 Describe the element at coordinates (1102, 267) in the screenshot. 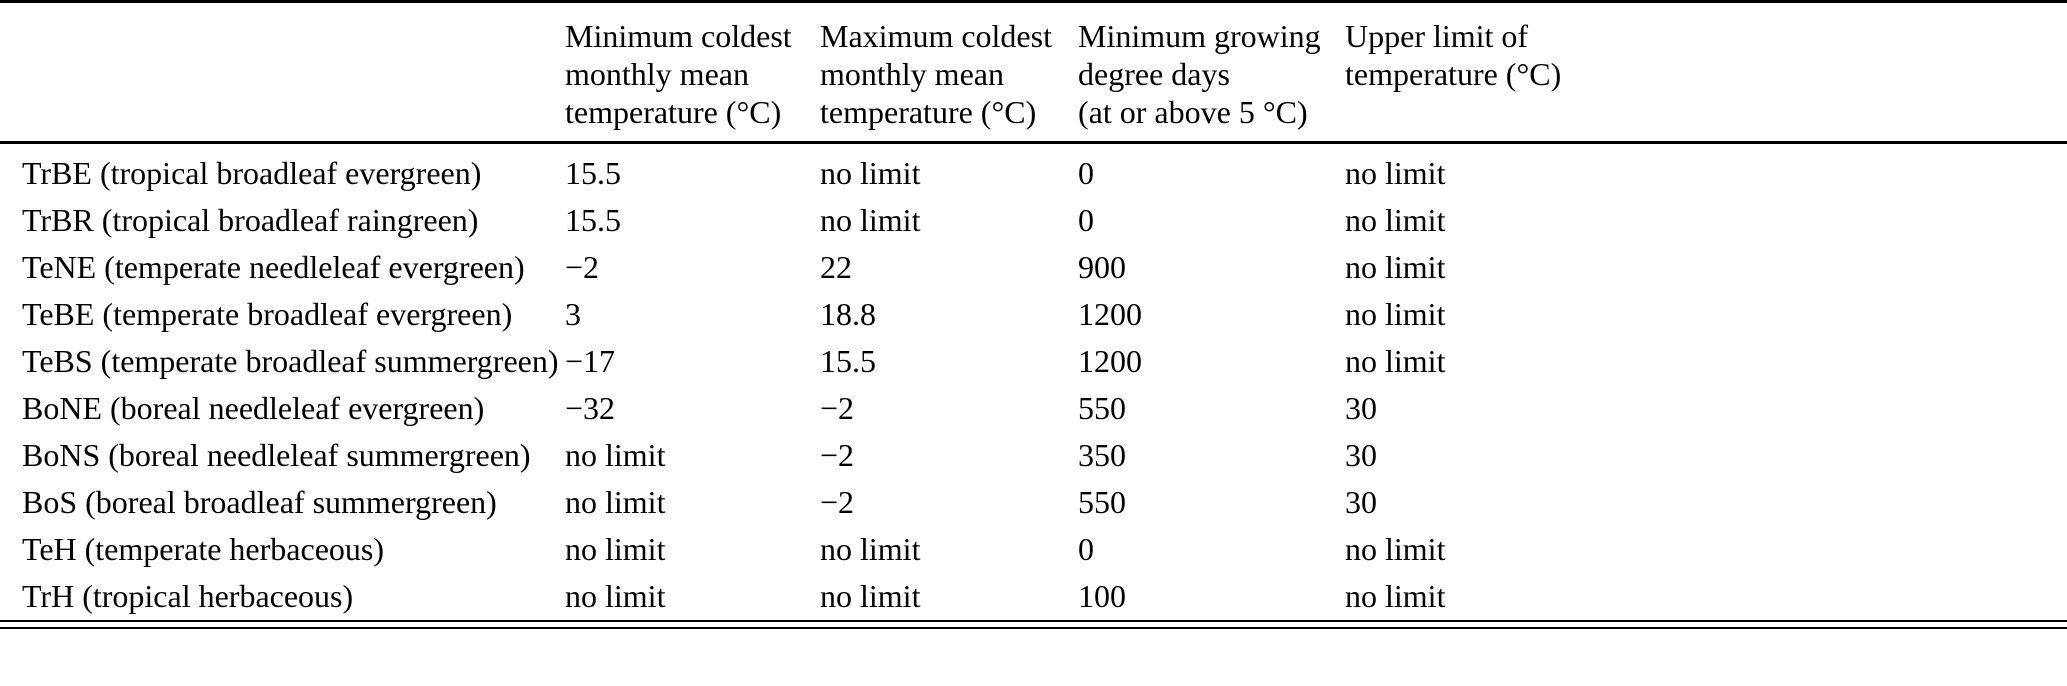

I see `cell-min-growing-degree-days: 900` at that location.